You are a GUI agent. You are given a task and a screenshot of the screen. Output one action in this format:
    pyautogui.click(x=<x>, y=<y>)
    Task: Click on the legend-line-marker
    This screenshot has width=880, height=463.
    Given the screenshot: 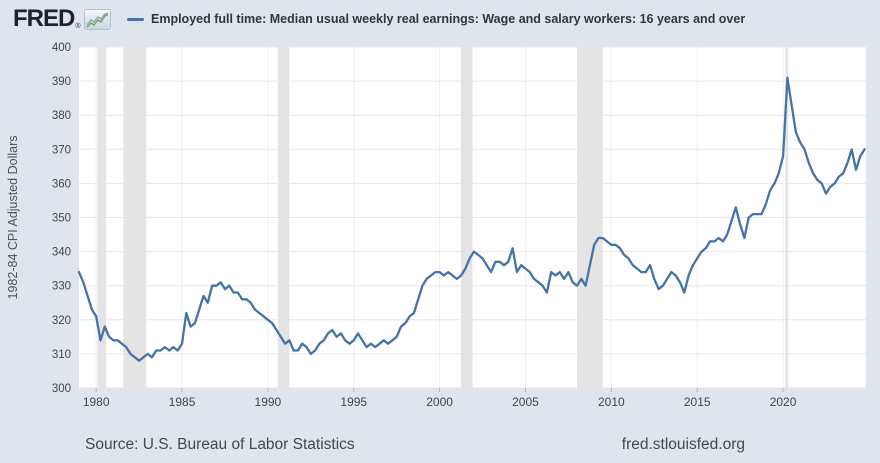 What is the action you would take?
    pyautogui.click(x=135, y=19)
    